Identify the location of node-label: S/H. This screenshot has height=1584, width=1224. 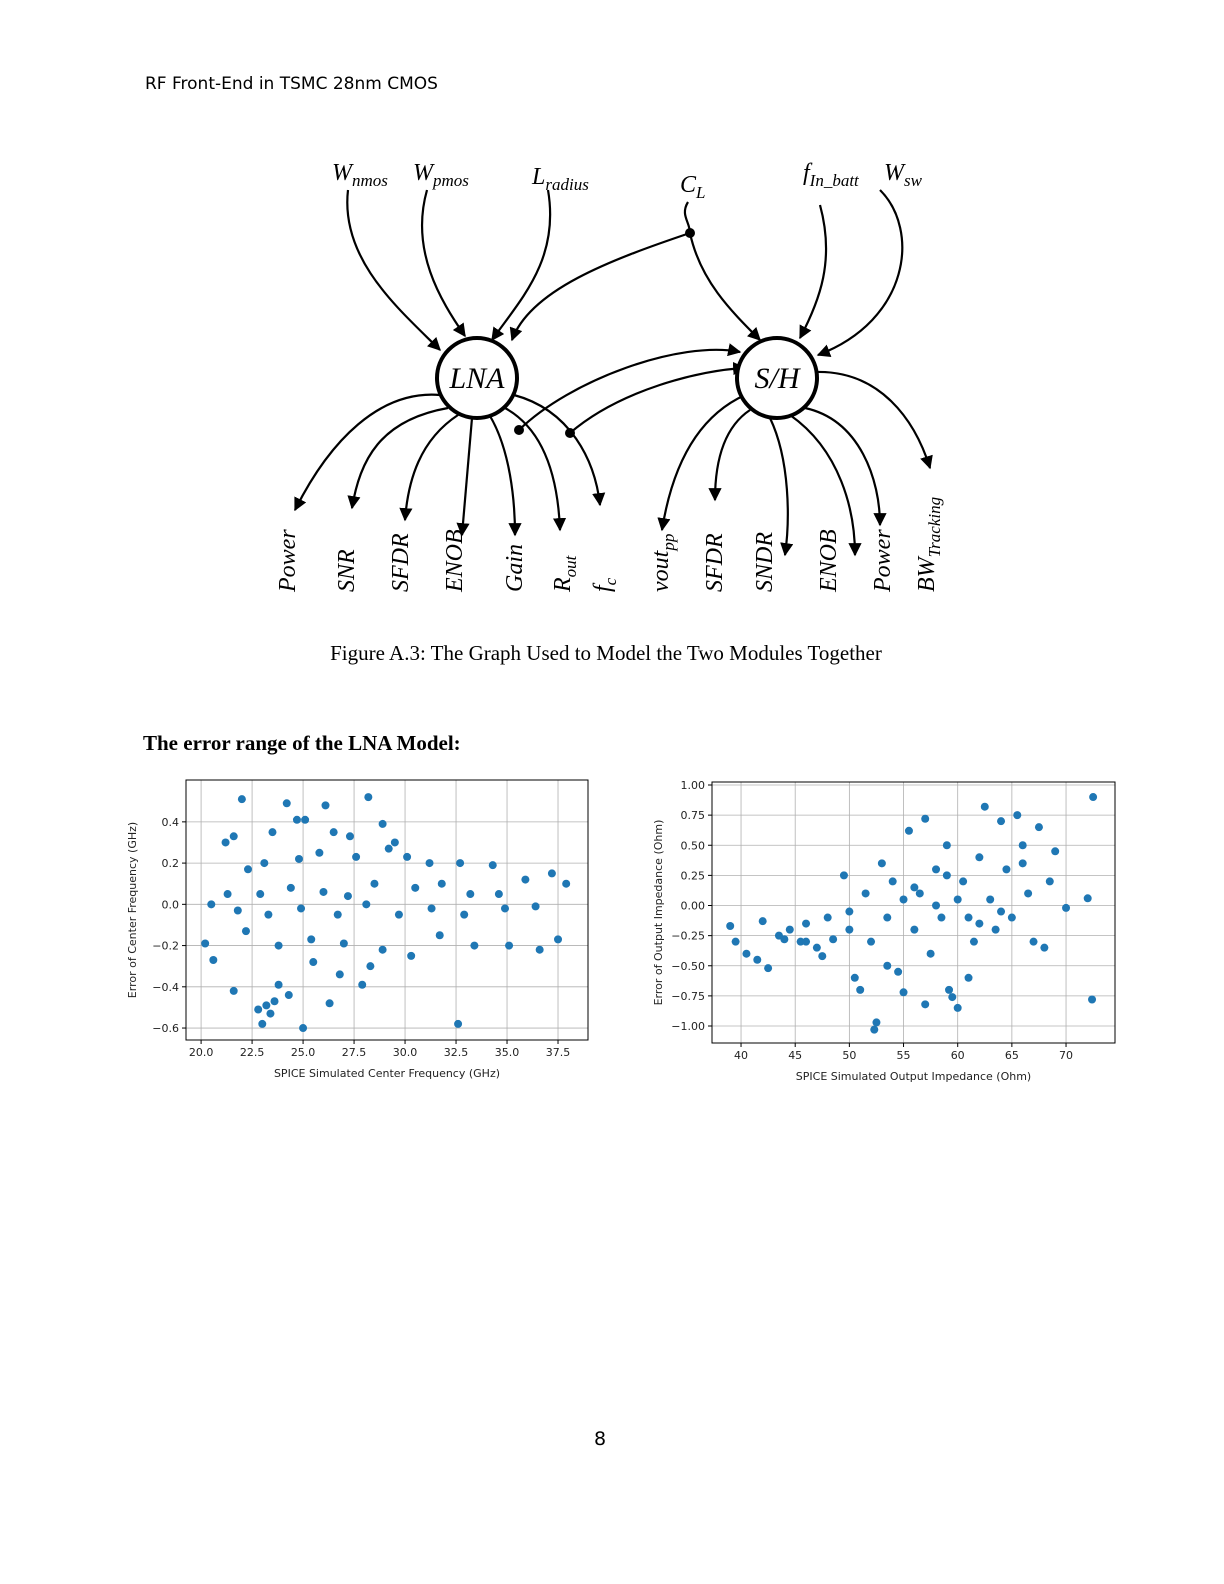
(778, 378).